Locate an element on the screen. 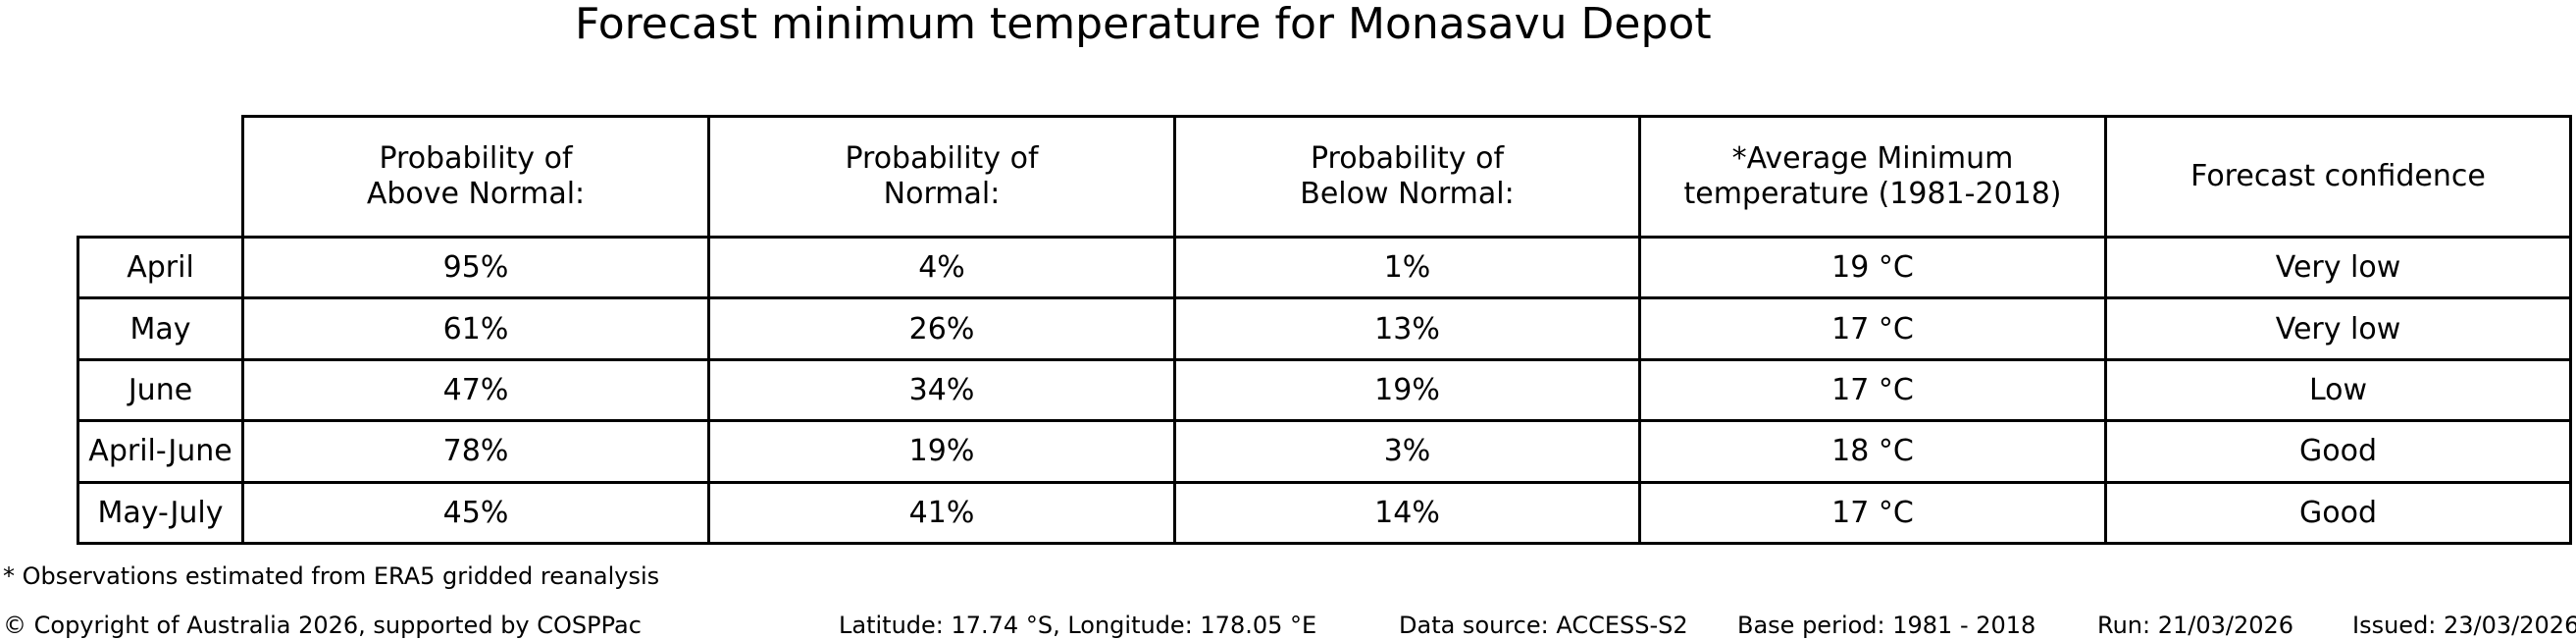  data-source-text: Data source: ACCESS-S2 is located at coordinates (1543, 625).